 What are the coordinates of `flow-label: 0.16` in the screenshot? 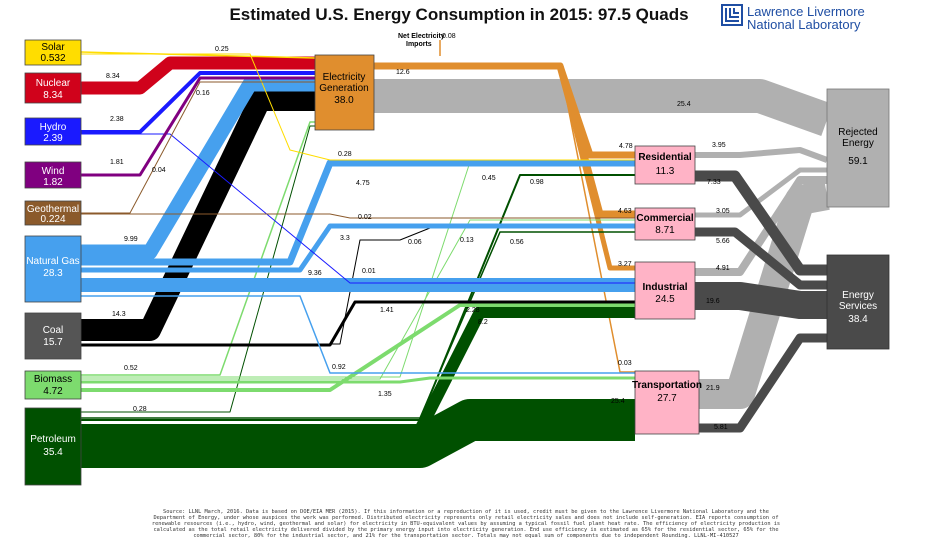 It's located at (203, 93).